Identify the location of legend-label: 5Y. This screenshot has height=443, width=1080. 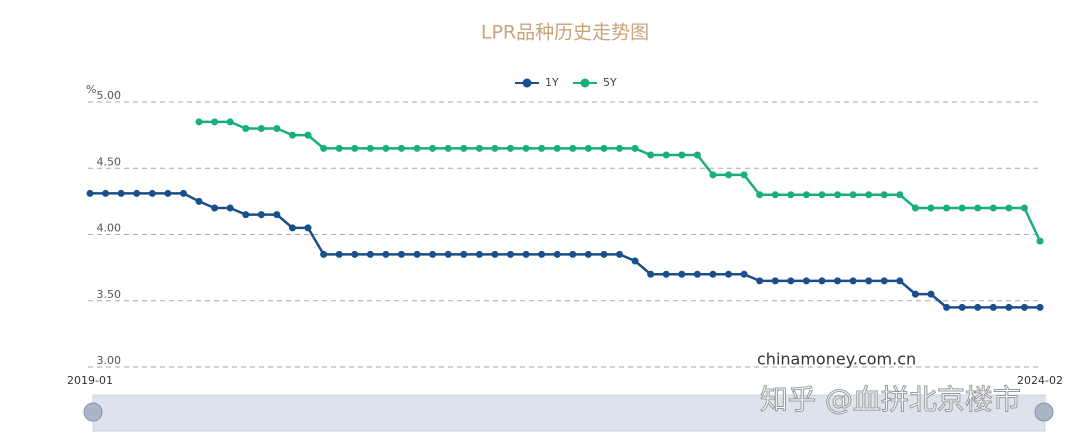
(610, 82).